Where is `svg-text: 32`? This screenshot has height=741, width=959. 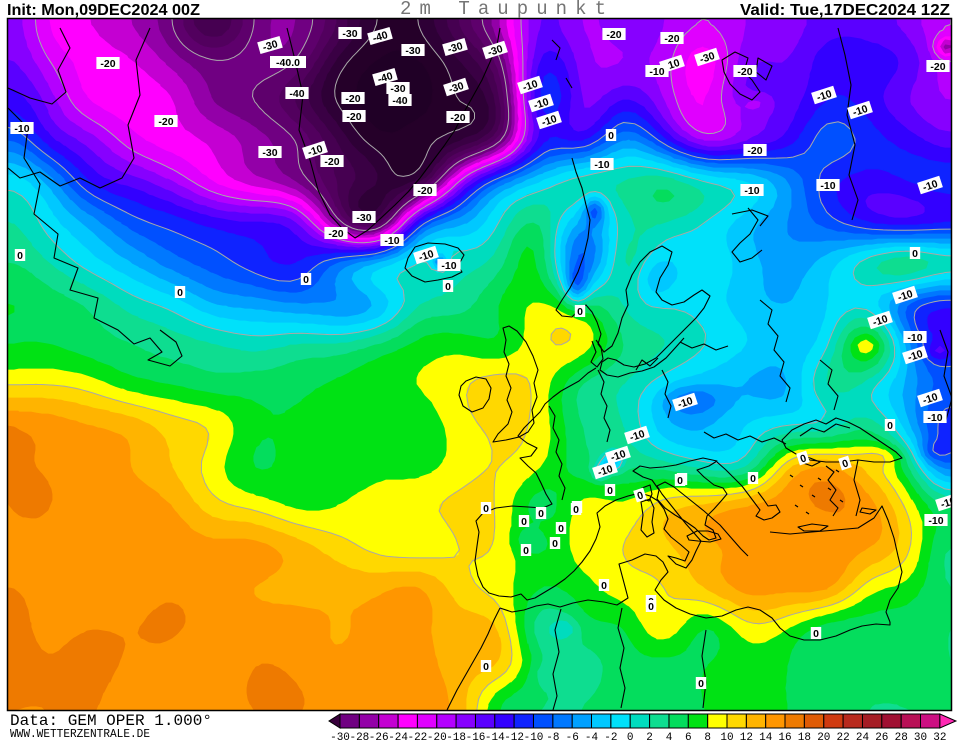 svg-text: 32 is located at coordinates (939, 736).